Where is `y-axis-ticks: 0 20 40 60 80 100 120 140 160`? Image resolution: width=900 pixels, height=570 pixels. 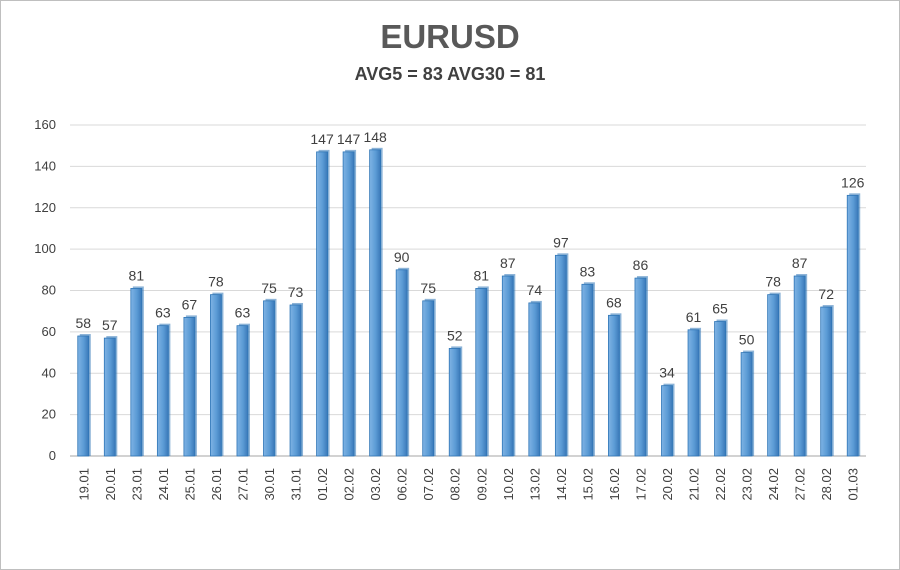 y-axis-ticks: 0 20 40 60 80 100 120 140 160 is located at coordinates (45, 290).